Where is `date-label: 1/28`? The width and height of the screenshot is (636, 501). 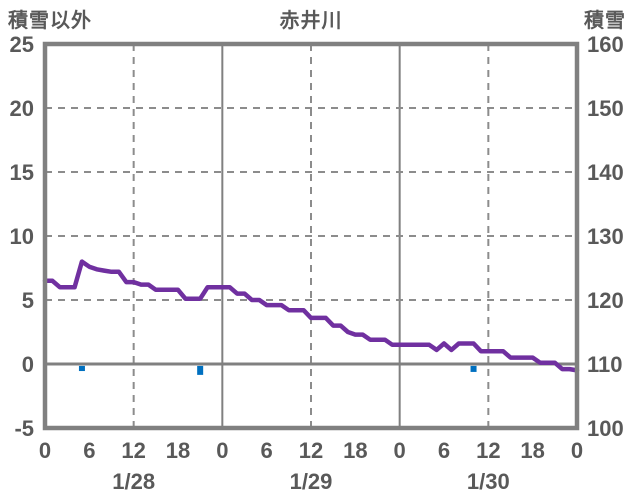
date-label: 1/28 is located at coordinates (133, 481).